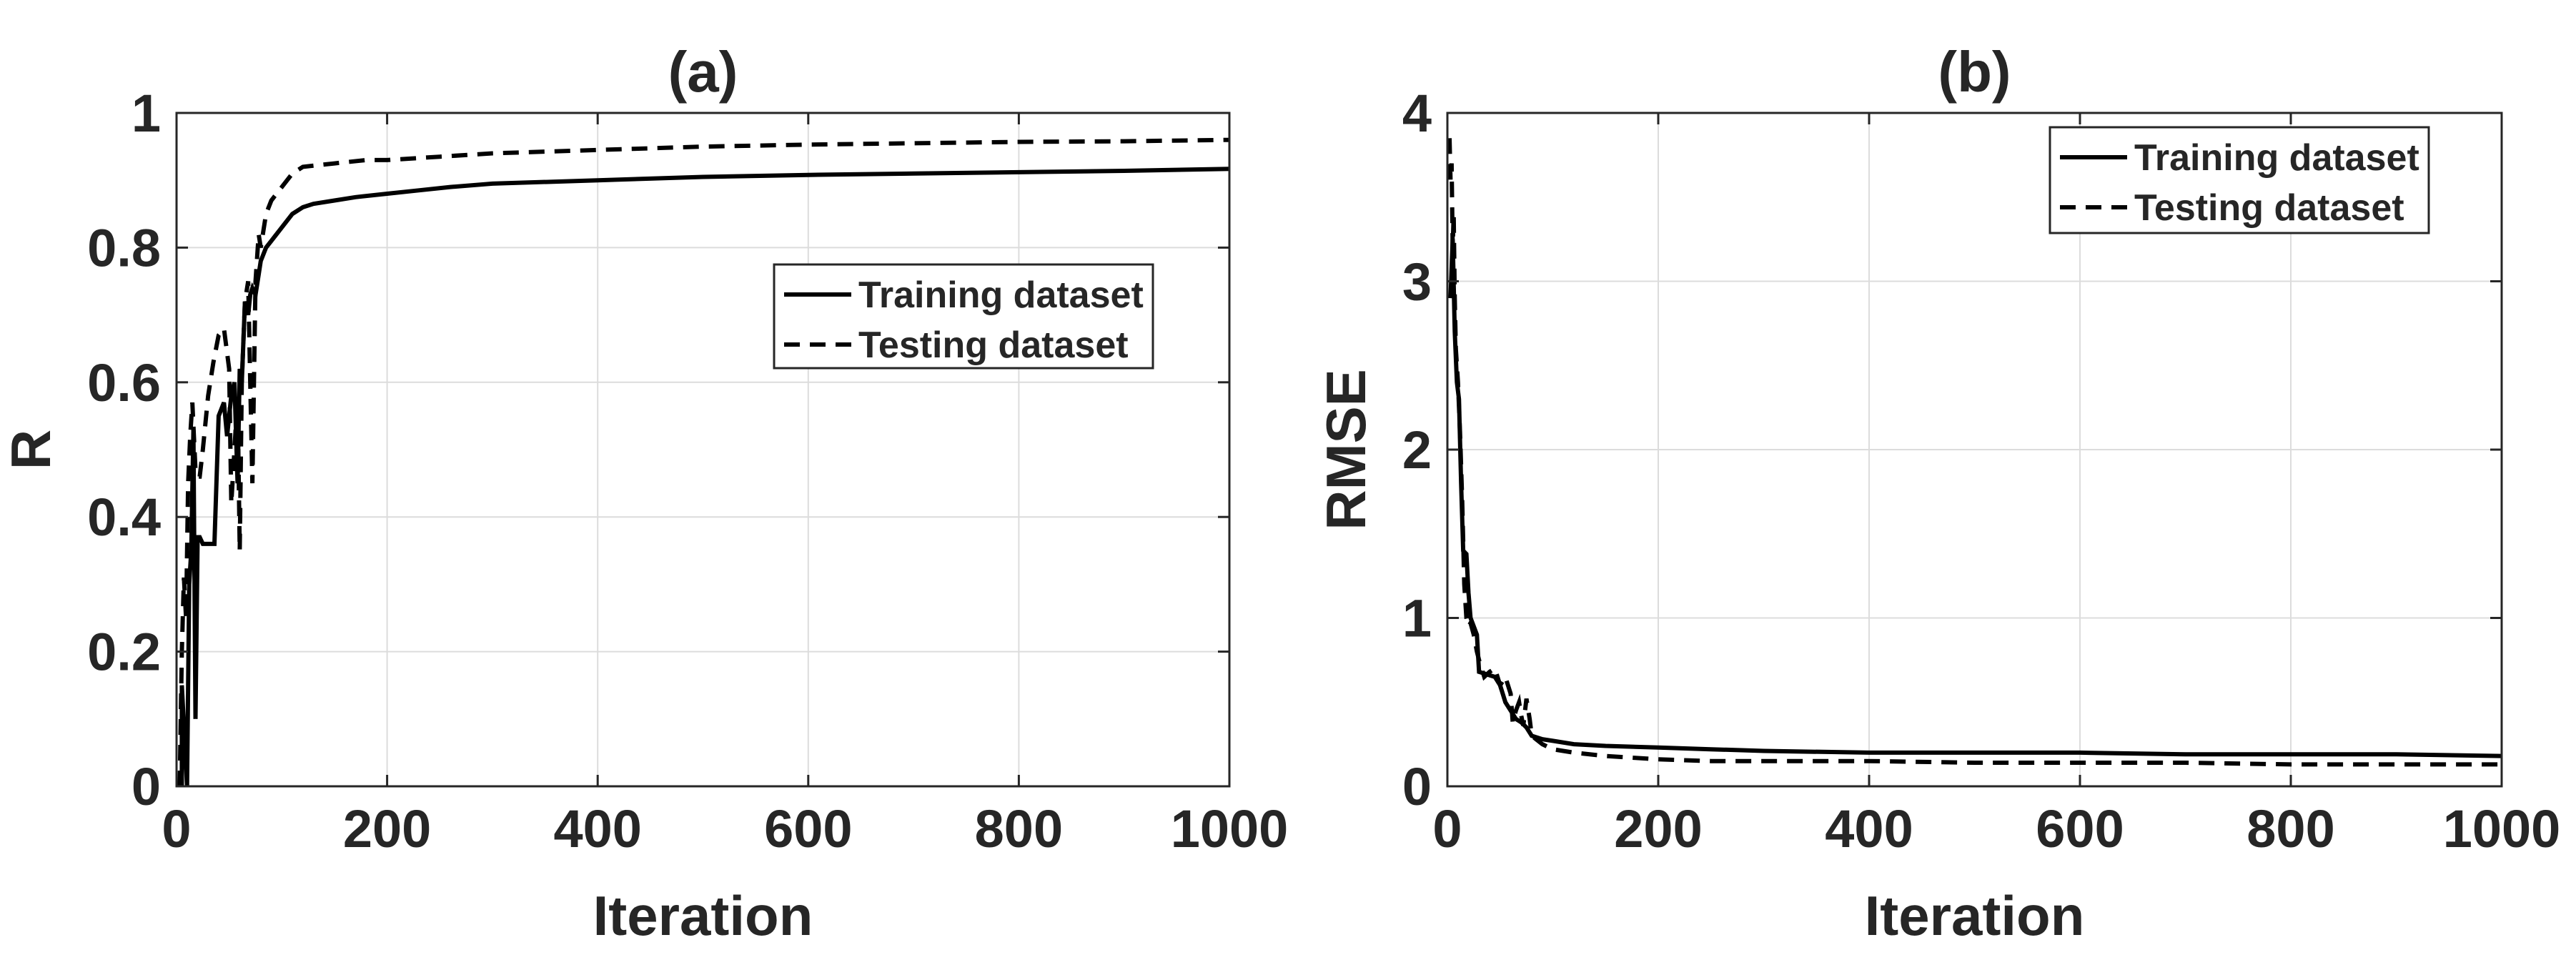 This screenshot has height=960, width=2576. What do you see at coordinates (124, 247) in the screenshot?
I see `y-tick-label: 0.8` at bounding box center [124, 247].